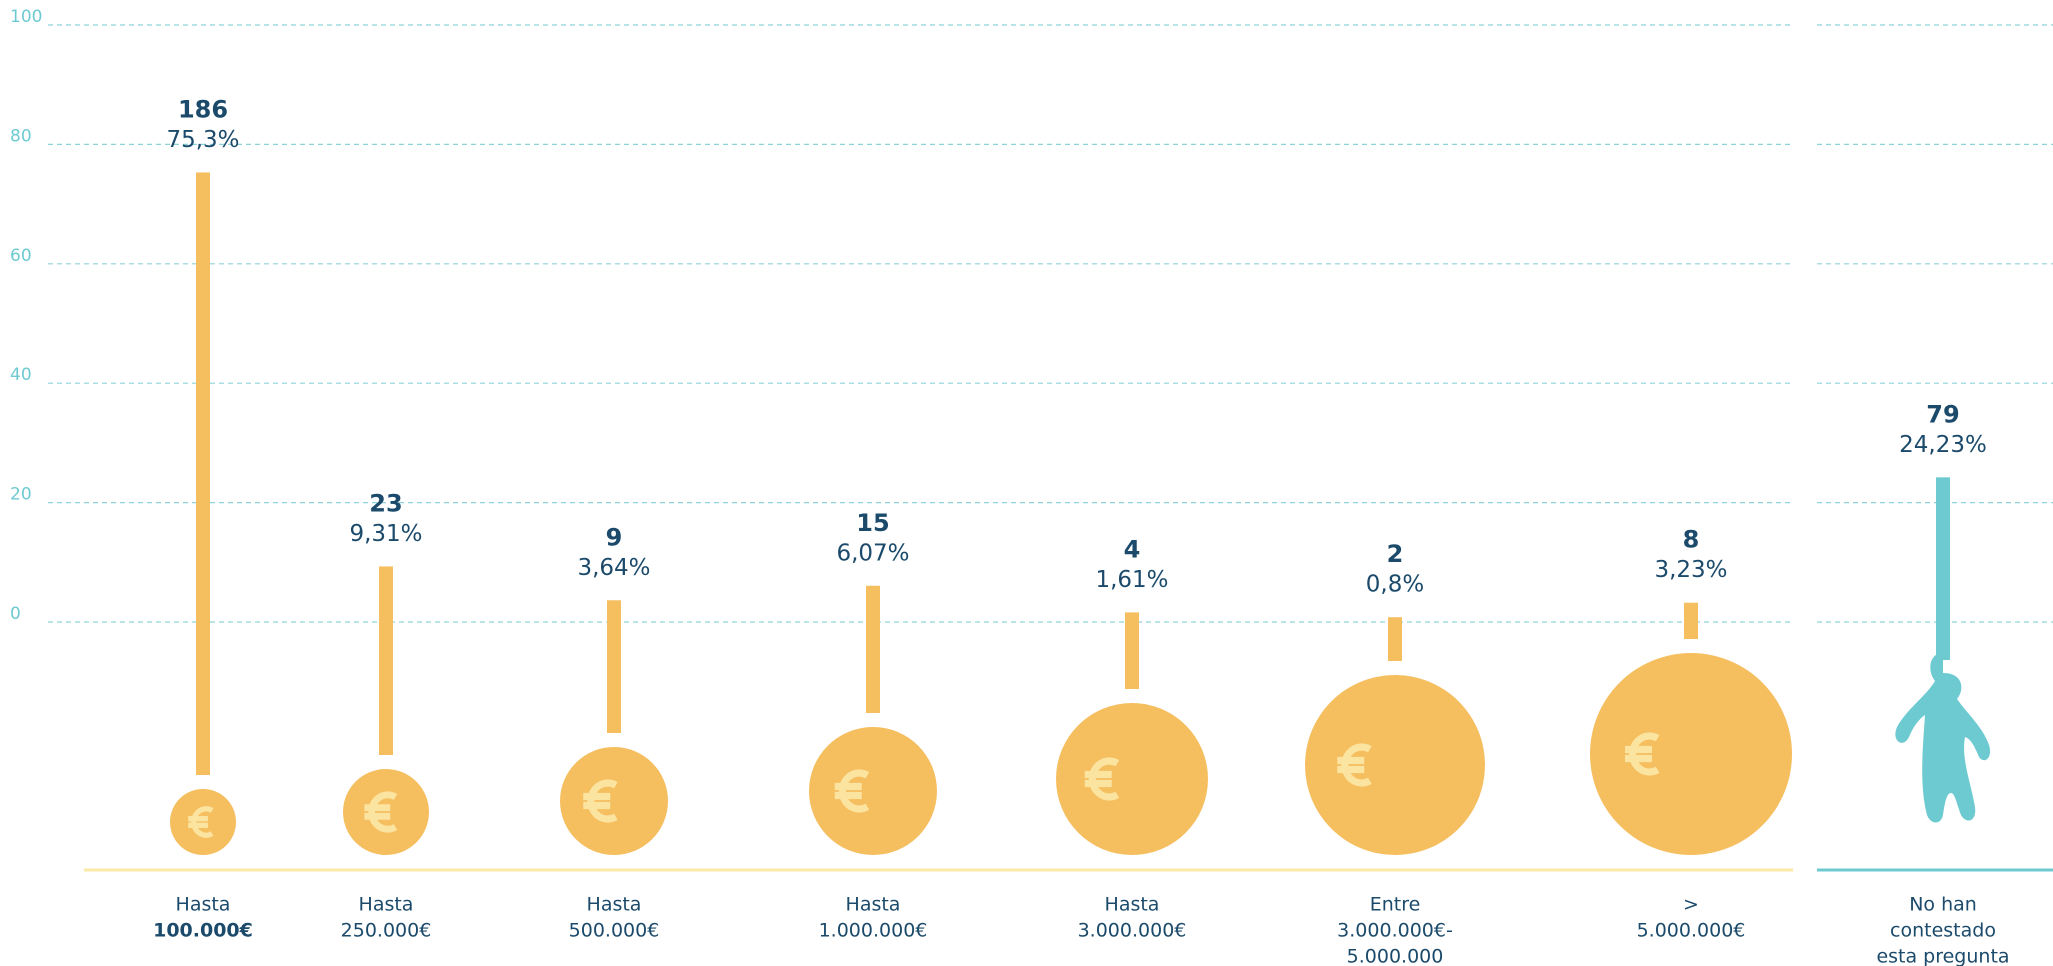  Describe the element at coordinates (385, 503) in the screenshot. I see `count-label: 23` at that location.